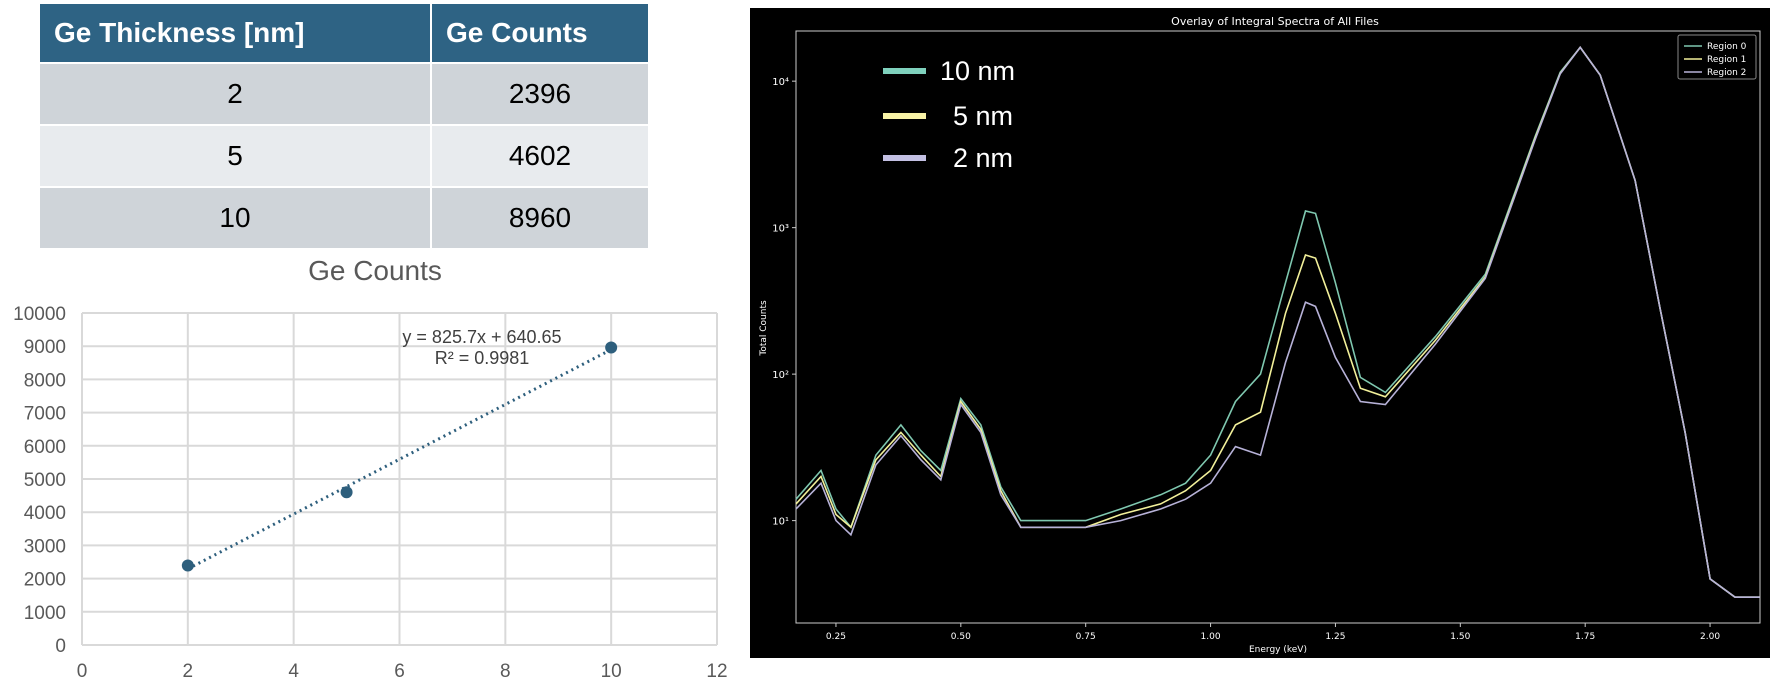  What do you see at coordinates (375, 270) in the screenshot?
I see `chart-title: Ge Counts` at bounding box center [375, 270].